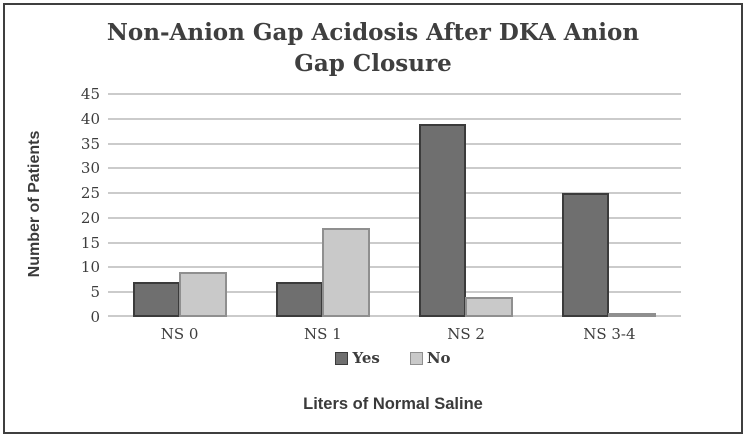 The width and height of the screenshot is (750, 441). What do you see at coordinates (95, 317) in the screenshot?
I see `y-tick-label: 0` at bounding box center [95, 317].